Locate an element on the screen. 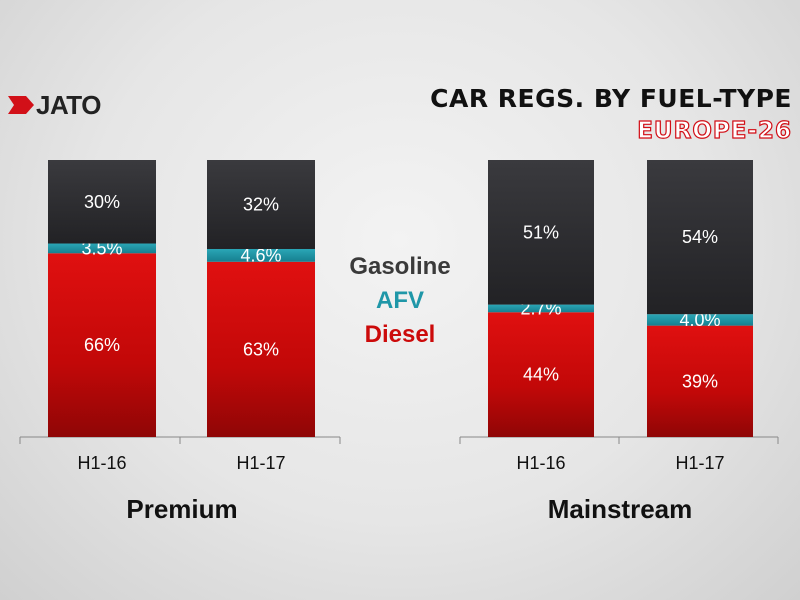 This screenshot has width=800, height=600. legend-item-afv: AFV is located at coordinates (400, 300).